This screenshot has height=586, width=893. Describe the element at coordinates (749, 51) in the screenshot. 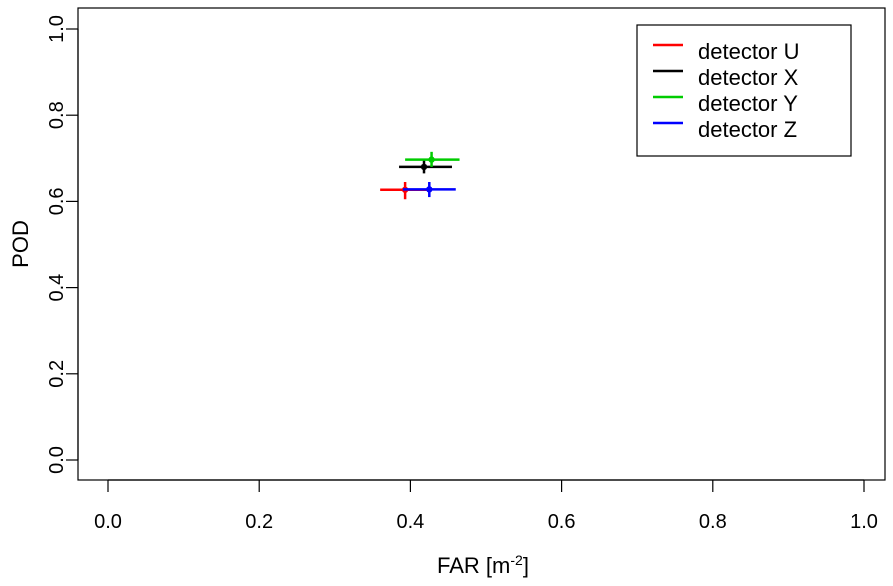

I see `legend-label: detector U` at that location.